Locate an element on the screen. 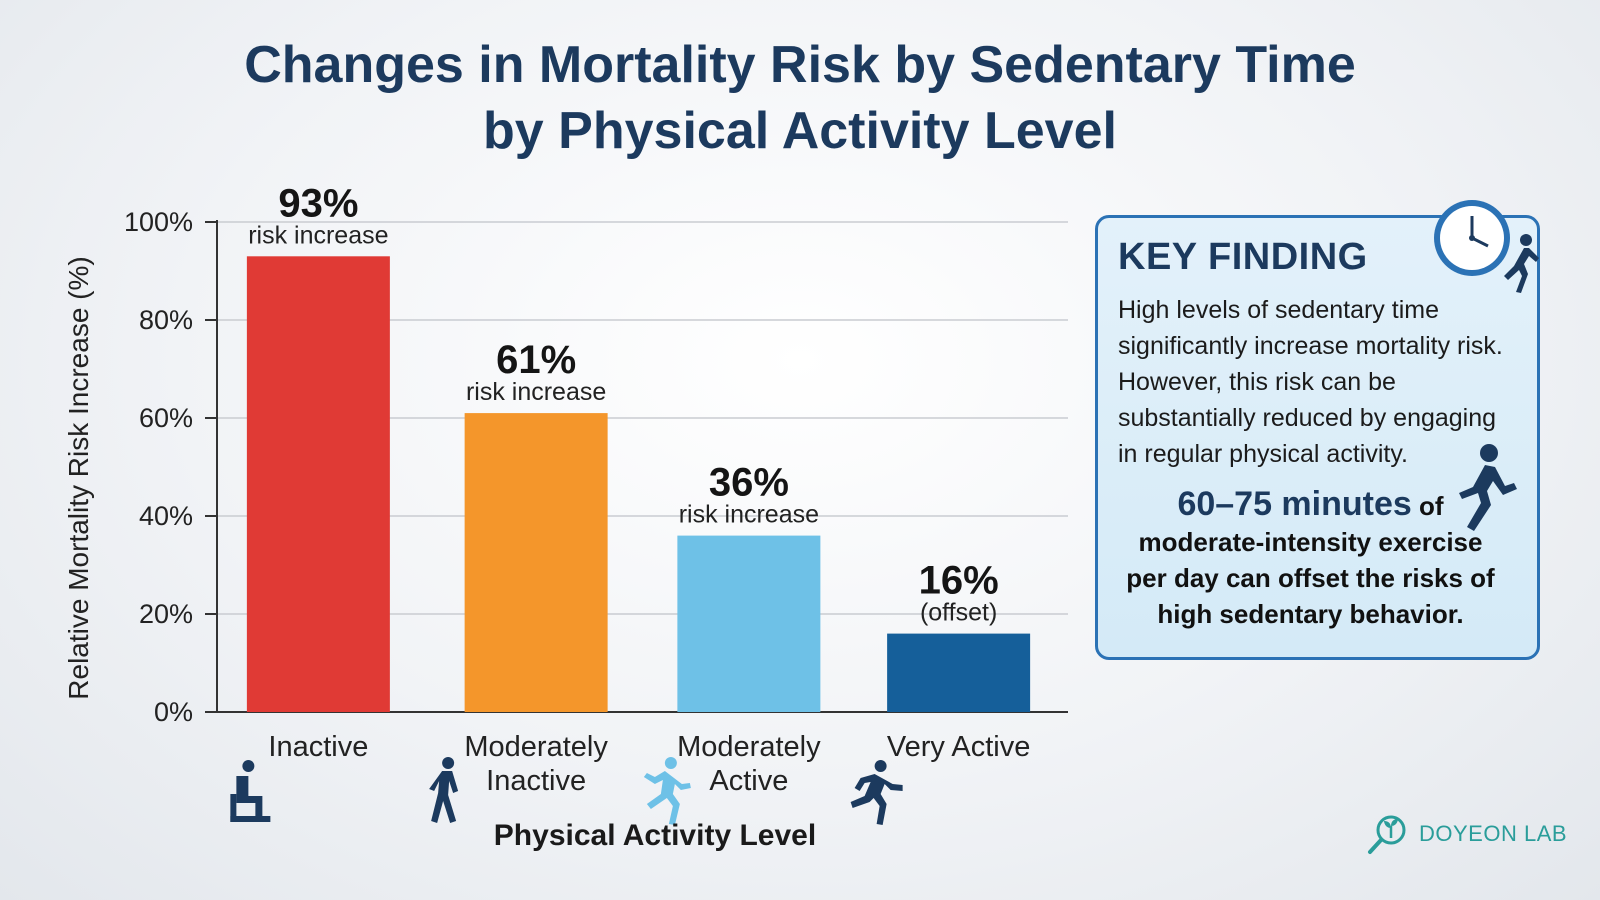 The image size is (1600, 900). bar-sub-label: (offset) is located at coordinates (958, 613).